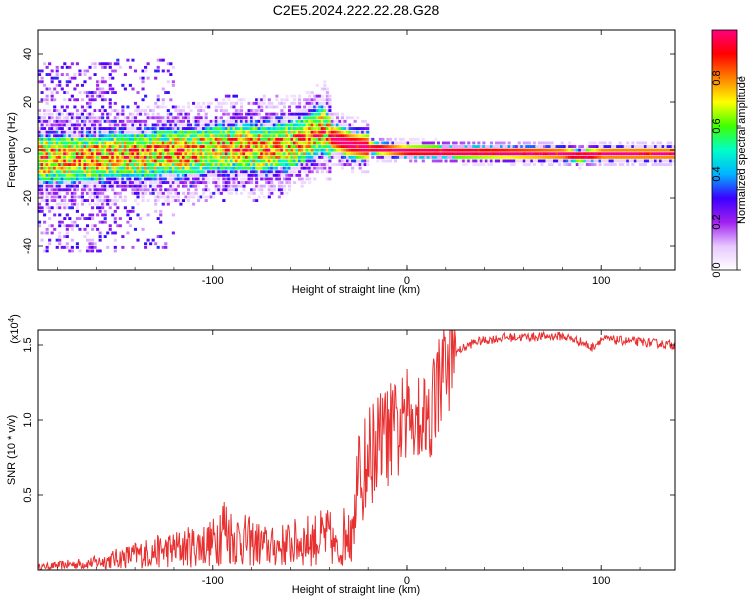  Describe the element at coordinates (717, 77) in the screenshot. I see `colorbar-tick-label: 0.8` at that location.